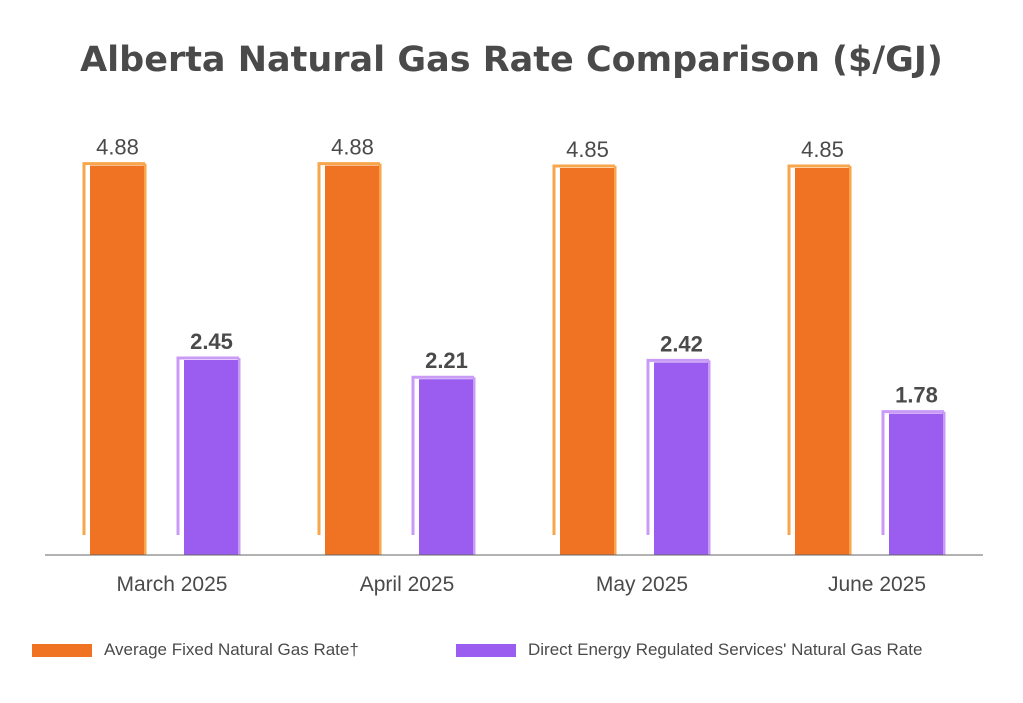  Describe the element at coordinates (231, 649) in the screenshot. I see `legend-label-fixed: Average Fixed Natural Gas Rate†` at that location.